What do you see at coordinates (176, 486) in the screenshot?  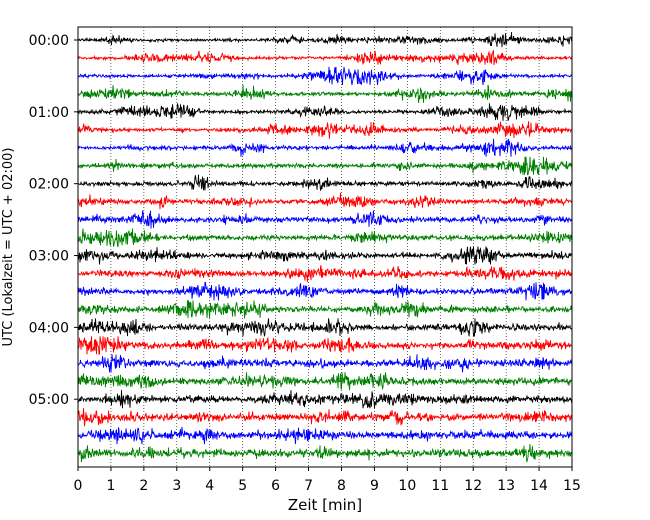 I see `x-tick-label: 3` at bounding box center [176, 486].